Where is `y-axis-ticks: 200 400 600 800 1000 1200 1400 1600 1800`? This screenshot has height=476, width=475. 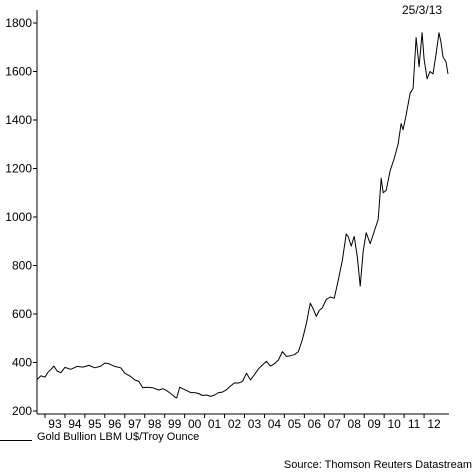 y-axis-ticks: 200 400 600 800 1000 1200 1400 1600 1800 is located at coordinates (21, 217).